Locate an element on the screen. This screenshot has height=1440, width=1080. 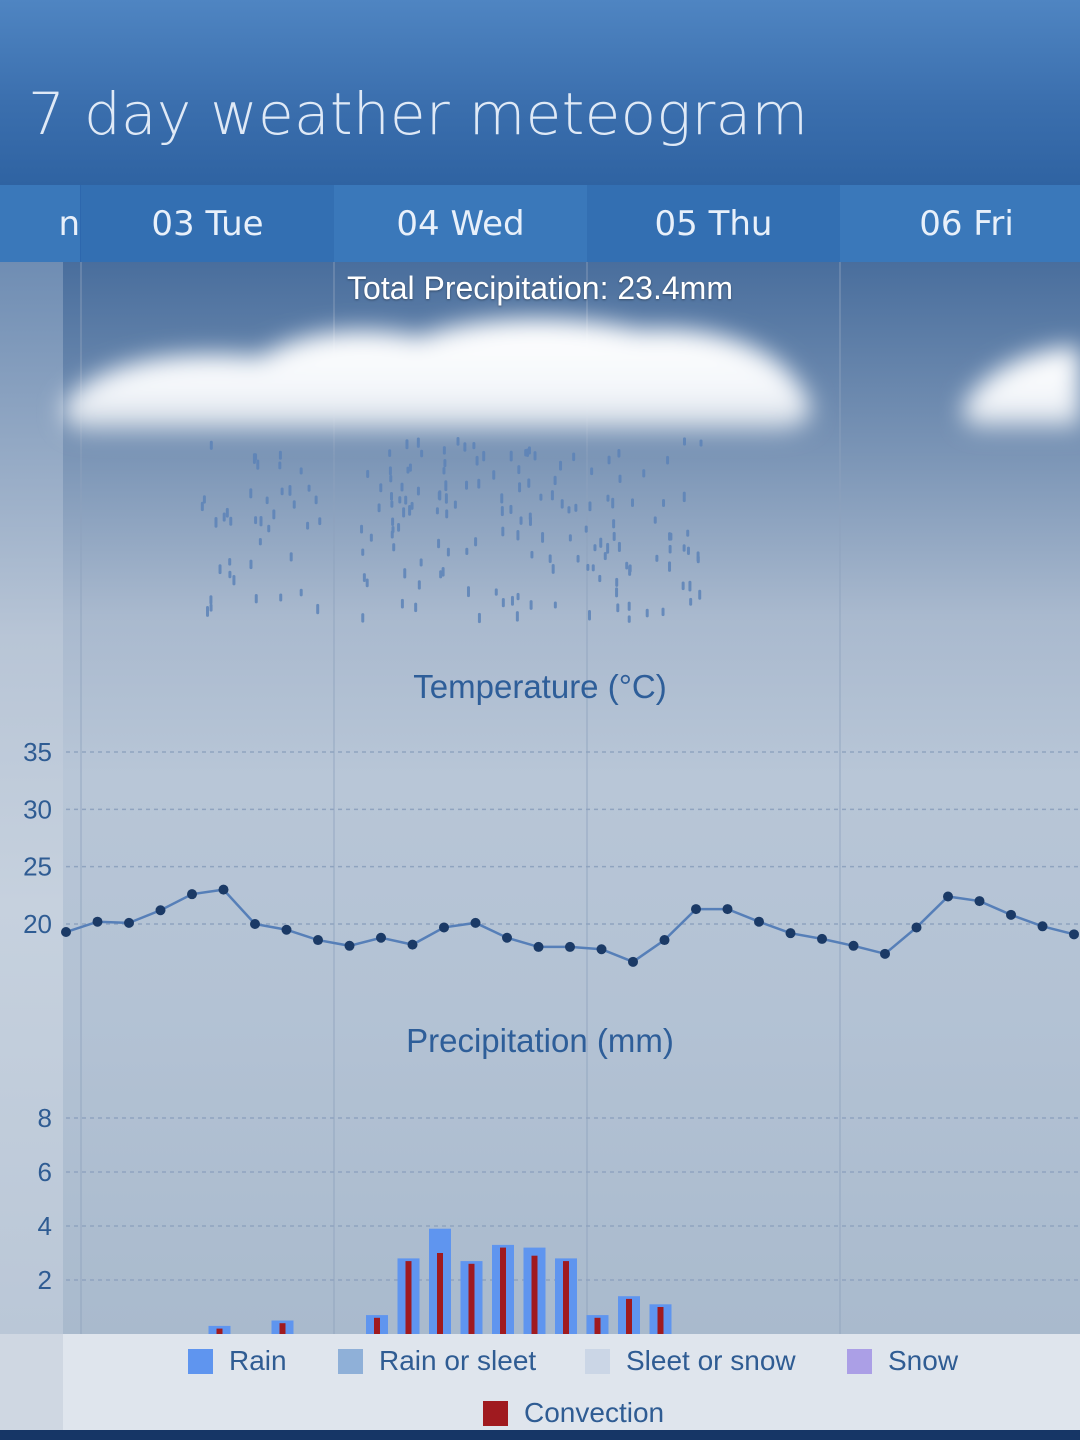
precipitation-tick-label: 2 is located at coordinates (45, 1280).